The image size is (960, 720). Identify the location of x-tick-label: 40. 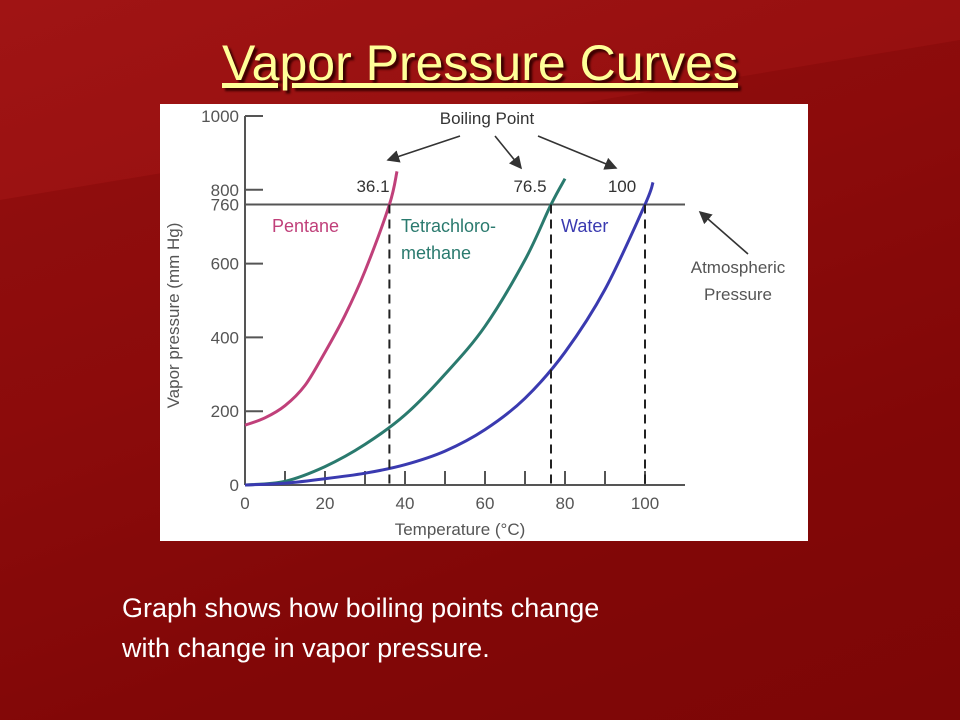
(405, 503).